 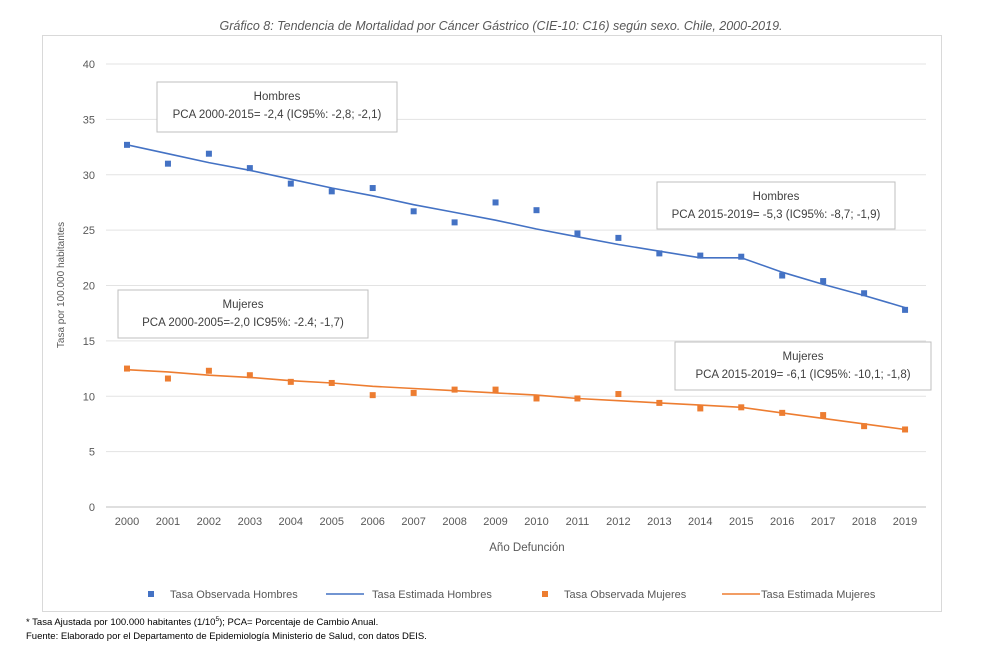 What do you see at coordinates (776, 215) in the screenshot?
I see `annotation-text: PCA 2015-2019= -5,3 (IC95%: -8,7; -1,9)` at bounding box center [776, 215].